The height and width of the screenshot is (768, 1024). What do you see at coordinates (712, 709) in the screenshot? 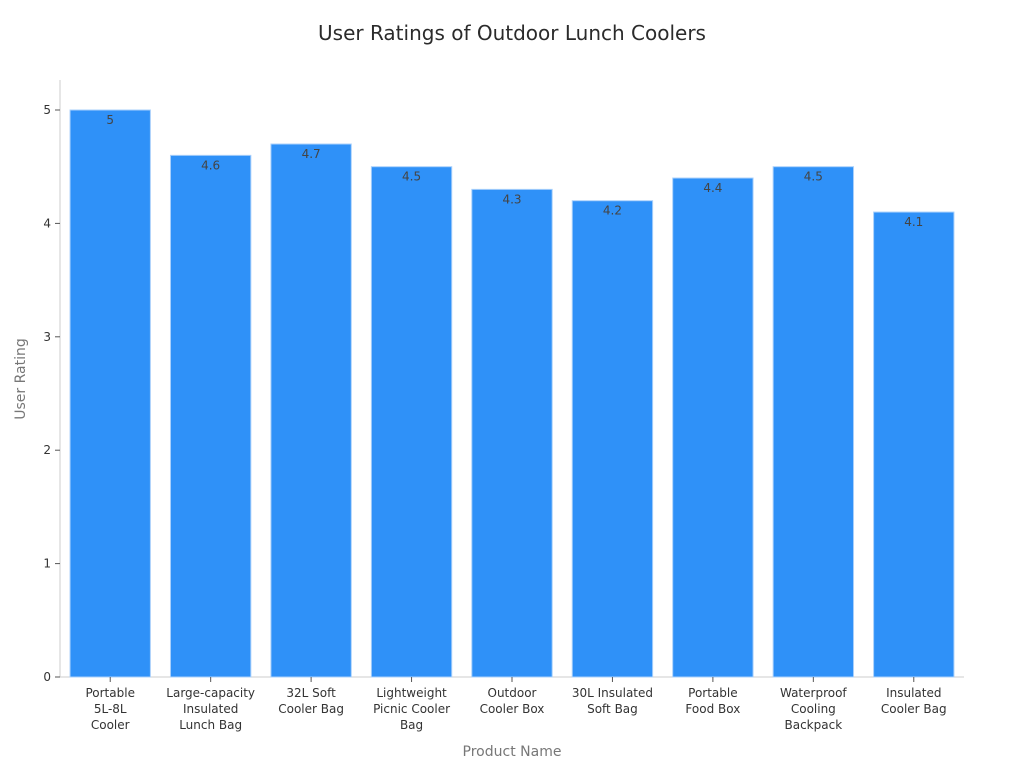
I see `x-tick-label-line: Food Box` at bounding box center [712, 709].